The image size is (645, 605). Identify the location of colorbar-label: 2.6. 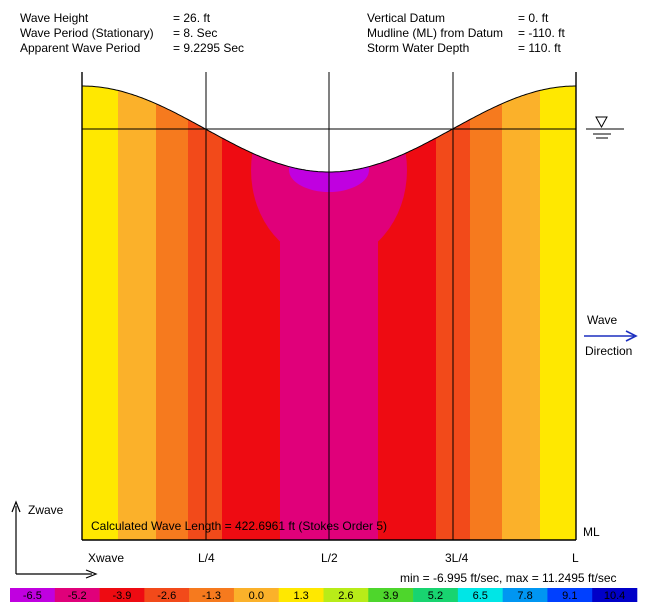
(345, 596).